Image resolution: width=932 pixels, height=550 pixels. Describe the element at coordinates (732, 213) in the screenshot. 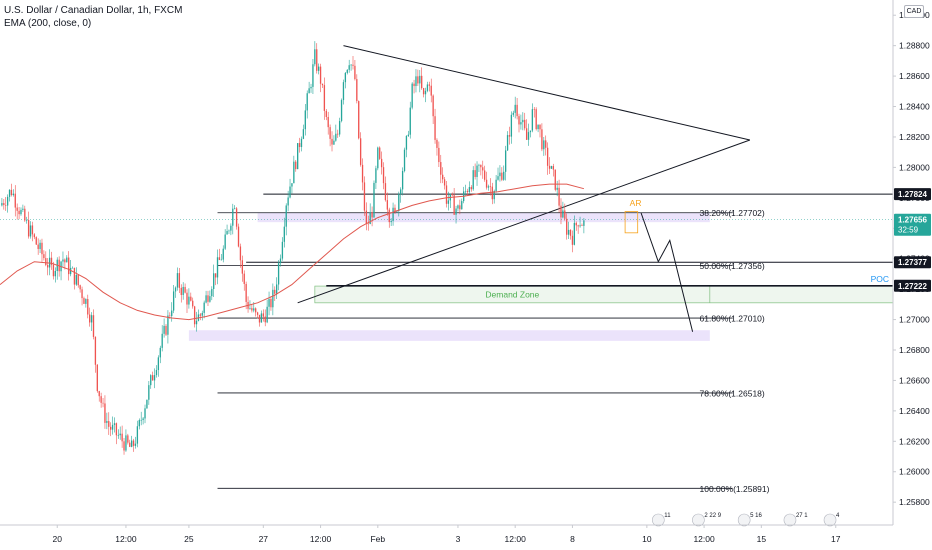

I see `fib-level-label: 38.20%(1.27702)` at that location.